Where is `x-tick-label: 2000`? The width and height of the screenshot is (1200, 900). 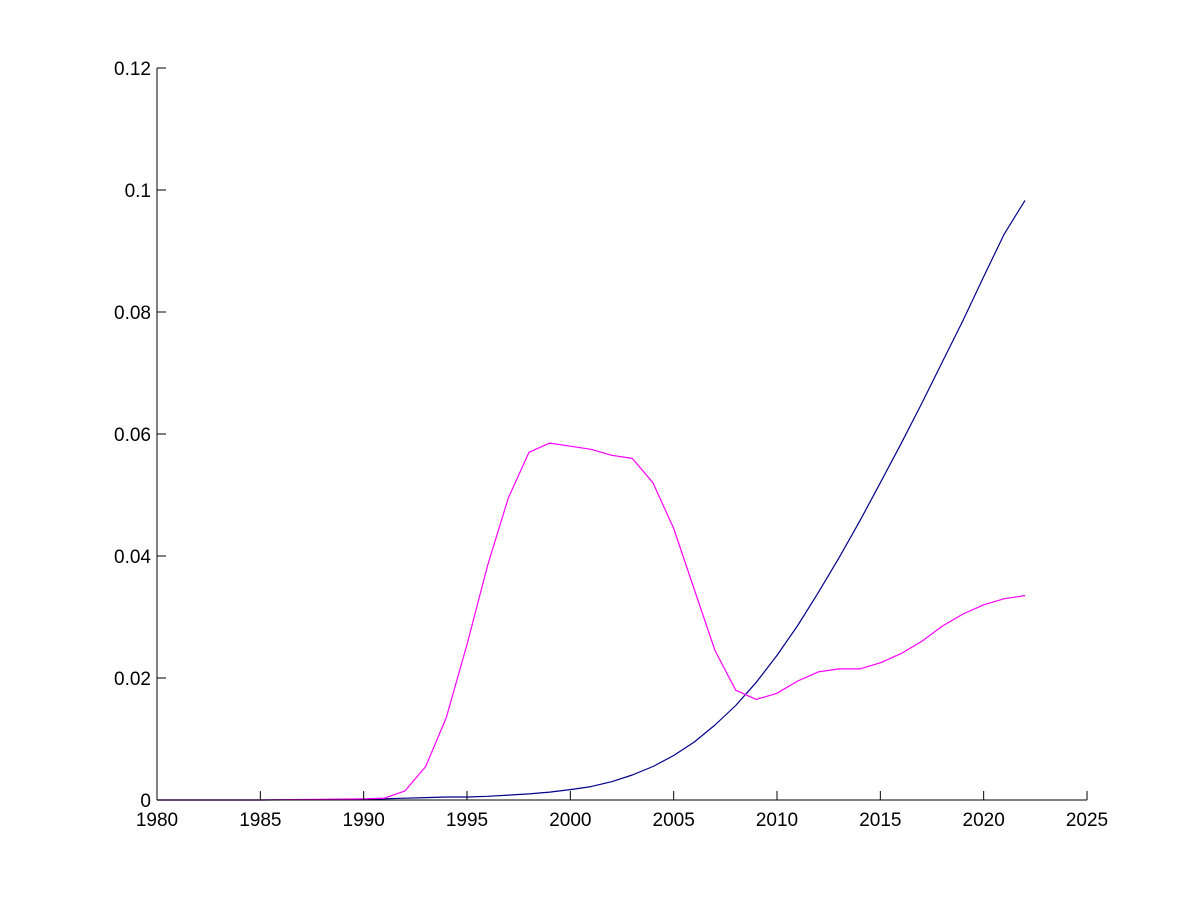 x-tick-label: 2000 is located at coordinates (570, 820).